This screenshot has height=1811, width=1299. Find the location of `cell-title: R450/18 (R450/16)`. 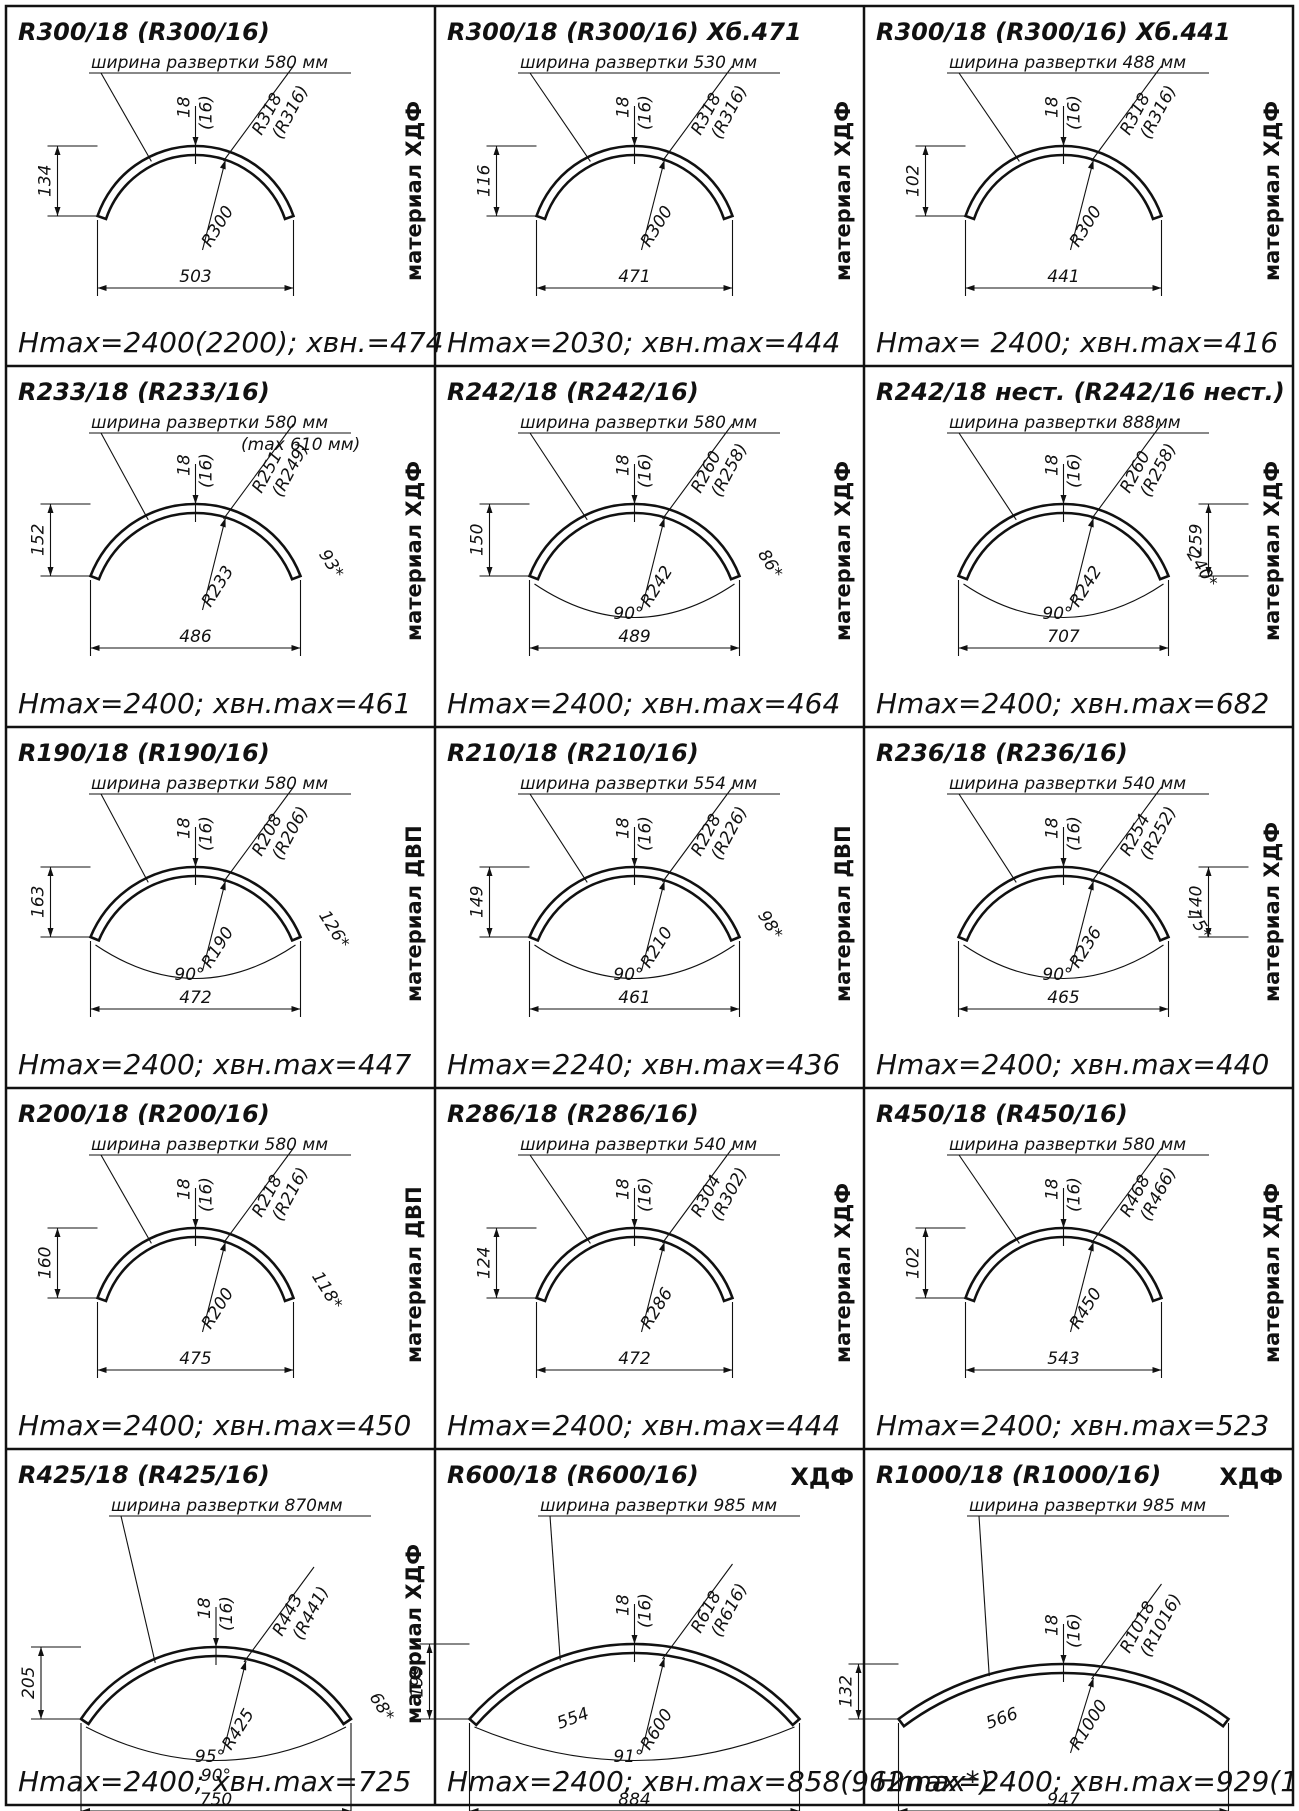

cell-title: R450/18 (R450/16) is located at coordinates (1002, 1114).